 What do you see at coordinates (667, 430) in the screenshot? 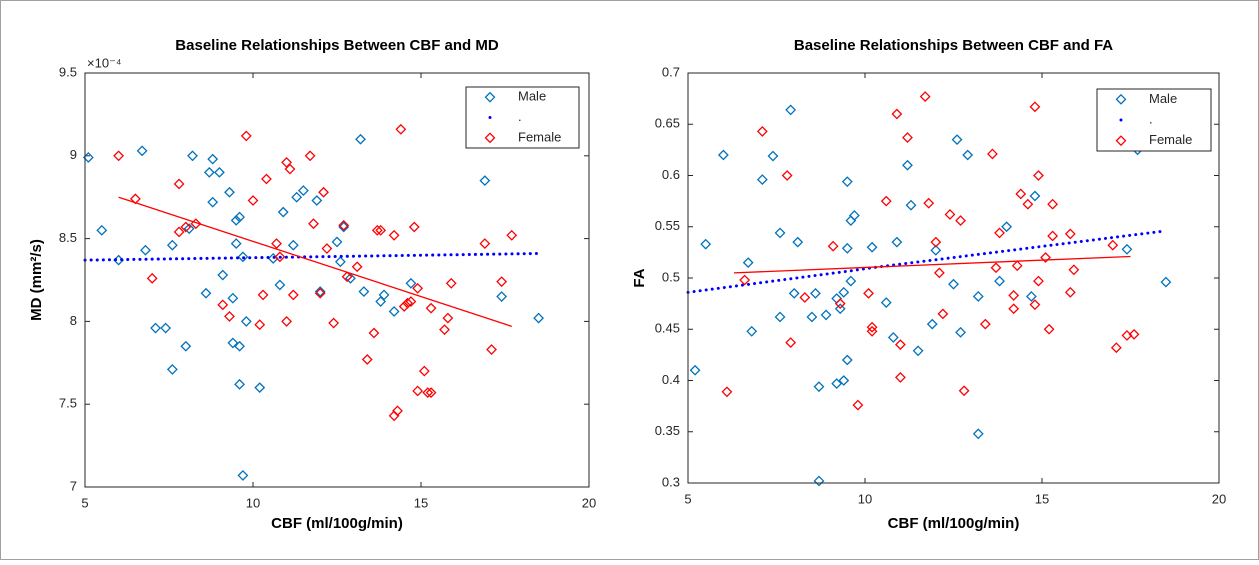
I see `y-tick-label: 0.35` at bounding box center [667, 430].